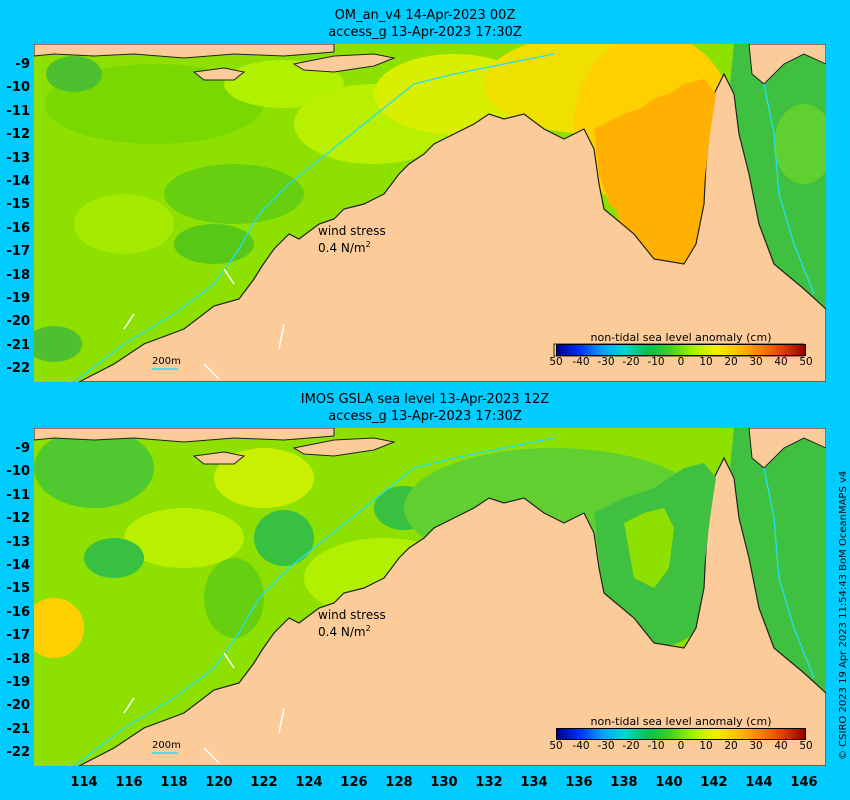 The width and height of the screenshot is (850, 800). Describe the element at coordinates (354, 782) in the screenshot. I see `x-tick-label: 126` at that location.